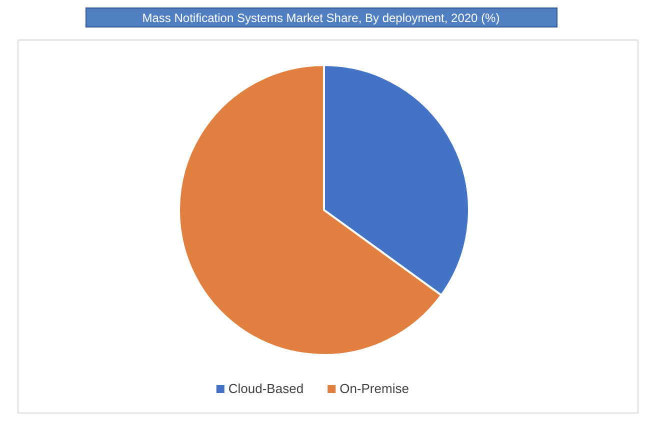  I want to click on legend-label: On-Premise, so click(374, 388).